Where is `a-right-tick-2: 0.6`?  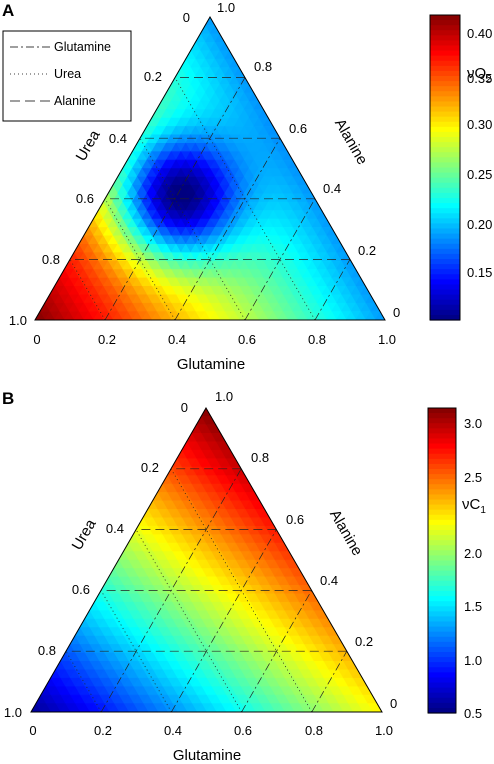 a-right-tick-2: 0.6 is located at coordinates (298, 128).